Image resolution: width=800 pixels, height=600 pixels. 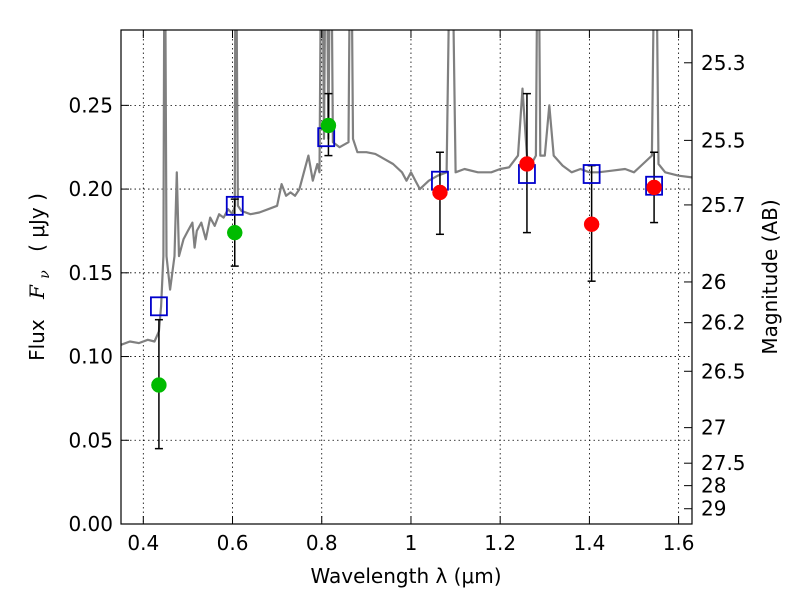 What do you see at coordinates (90, 189) in the screenshot?
I see `y-tick-label: 0.20` at bounding box center [90, 189].